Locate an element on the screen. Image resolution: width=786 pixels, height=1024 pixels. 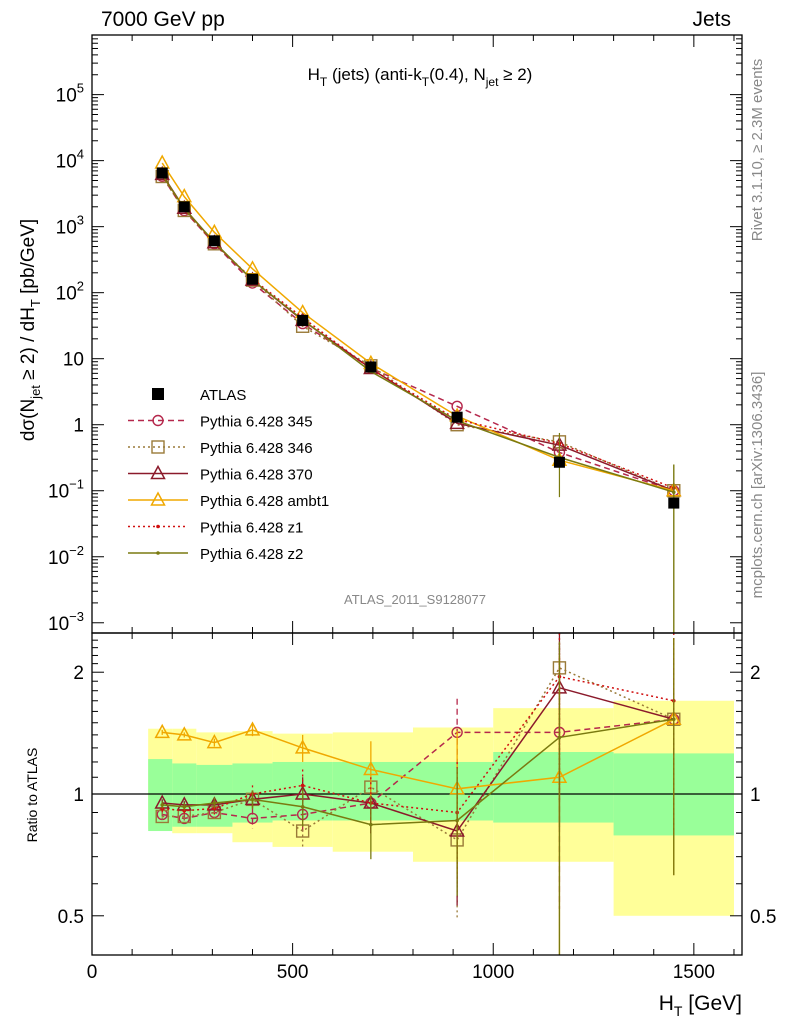
mcplots-label: mcplots.cern.ch [arXiv:1306.3436] is located at coordinates (757, 485).